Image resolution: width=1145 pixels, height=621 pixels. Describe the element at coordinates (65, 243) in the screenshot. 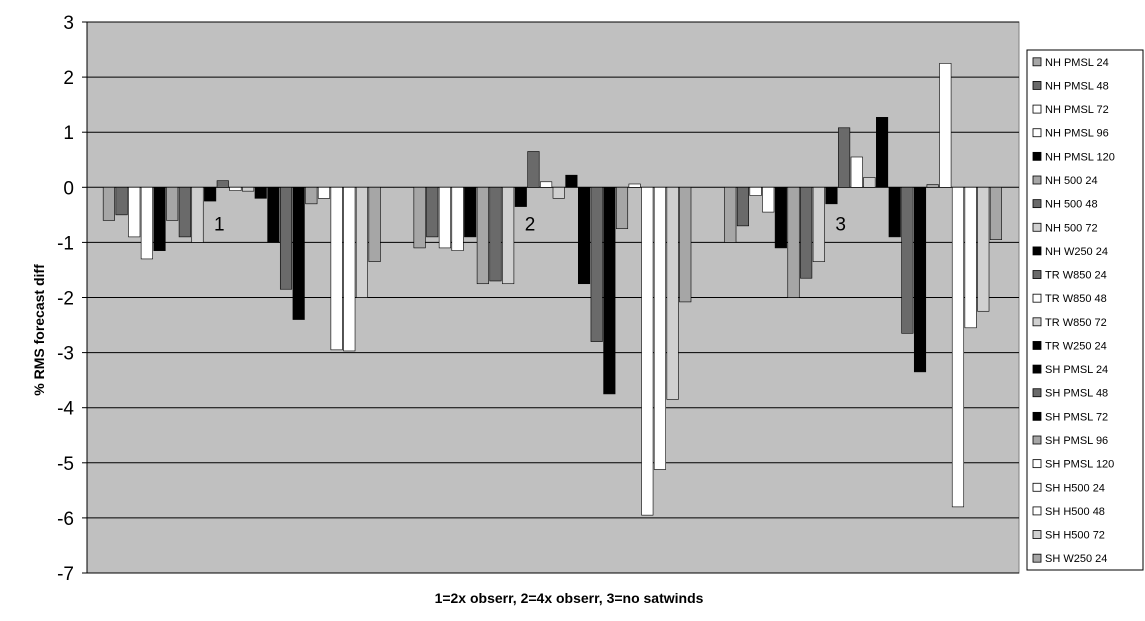

I see `y-tick-label: -1` at that location.